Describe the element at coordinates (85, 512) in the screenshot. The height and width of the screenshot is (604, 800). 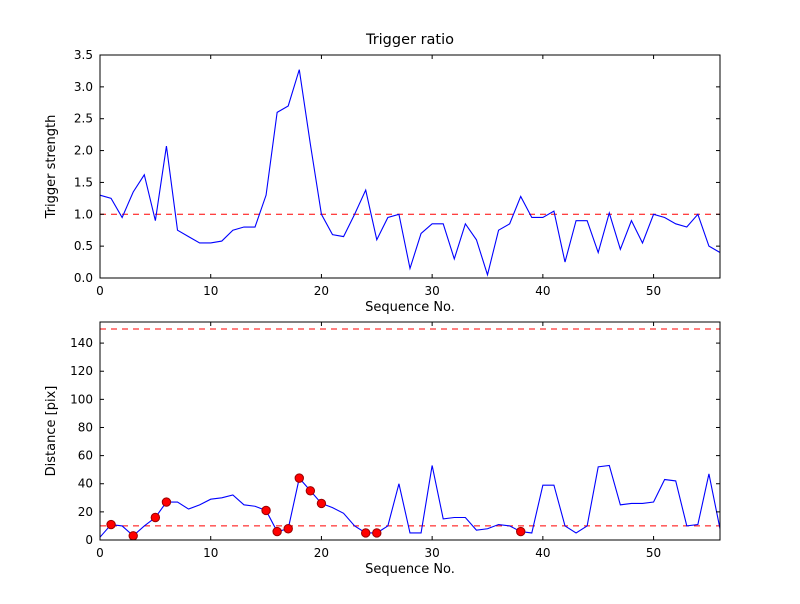
I see `y-tick-label: 20` at that location.